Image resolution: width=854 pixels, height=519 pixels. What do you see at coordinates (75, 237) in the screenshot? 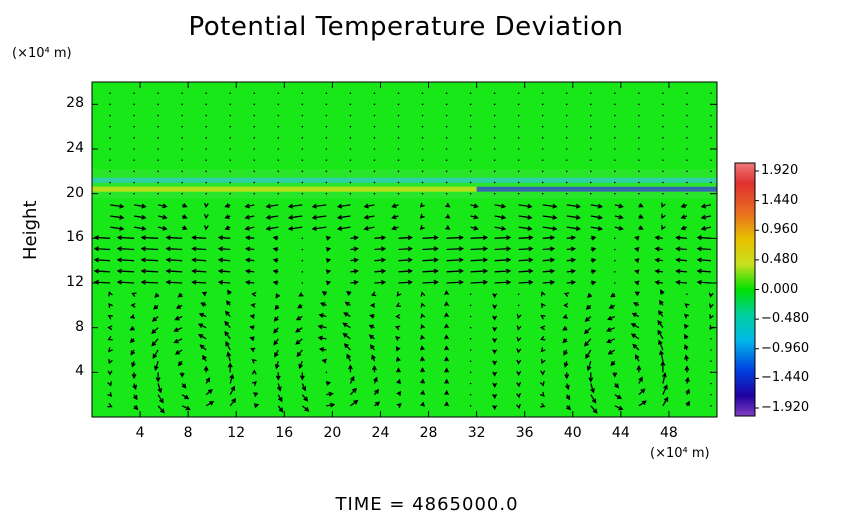
I see `y-tick-label: 16` at bounding box center [75, 237].